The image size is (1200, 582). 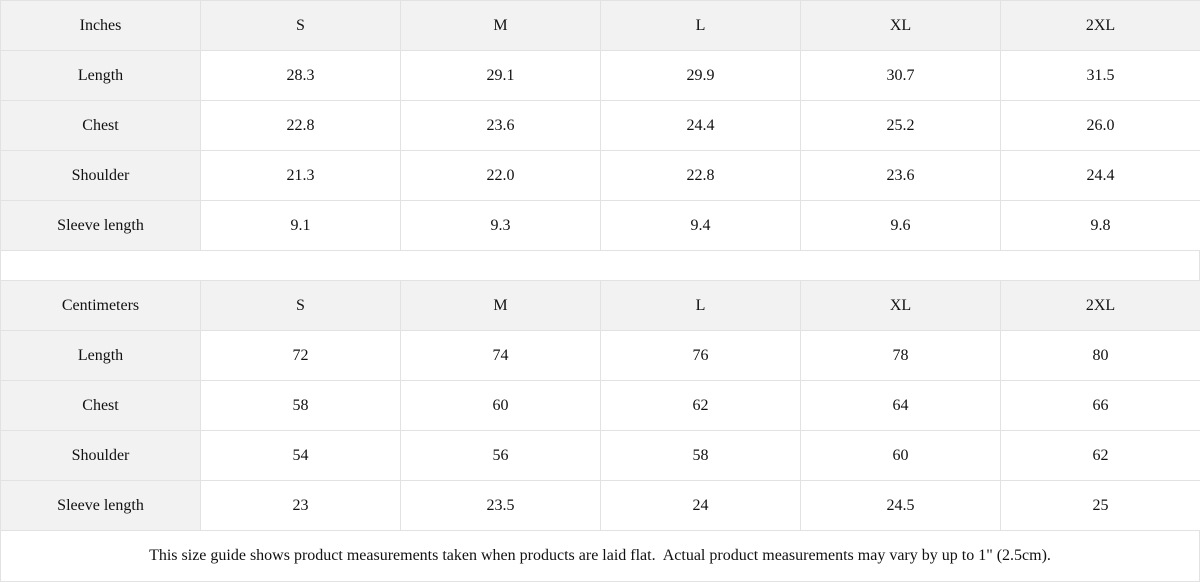 I want to click on measurement-cell: 29.9, so click(x=701, y=76).